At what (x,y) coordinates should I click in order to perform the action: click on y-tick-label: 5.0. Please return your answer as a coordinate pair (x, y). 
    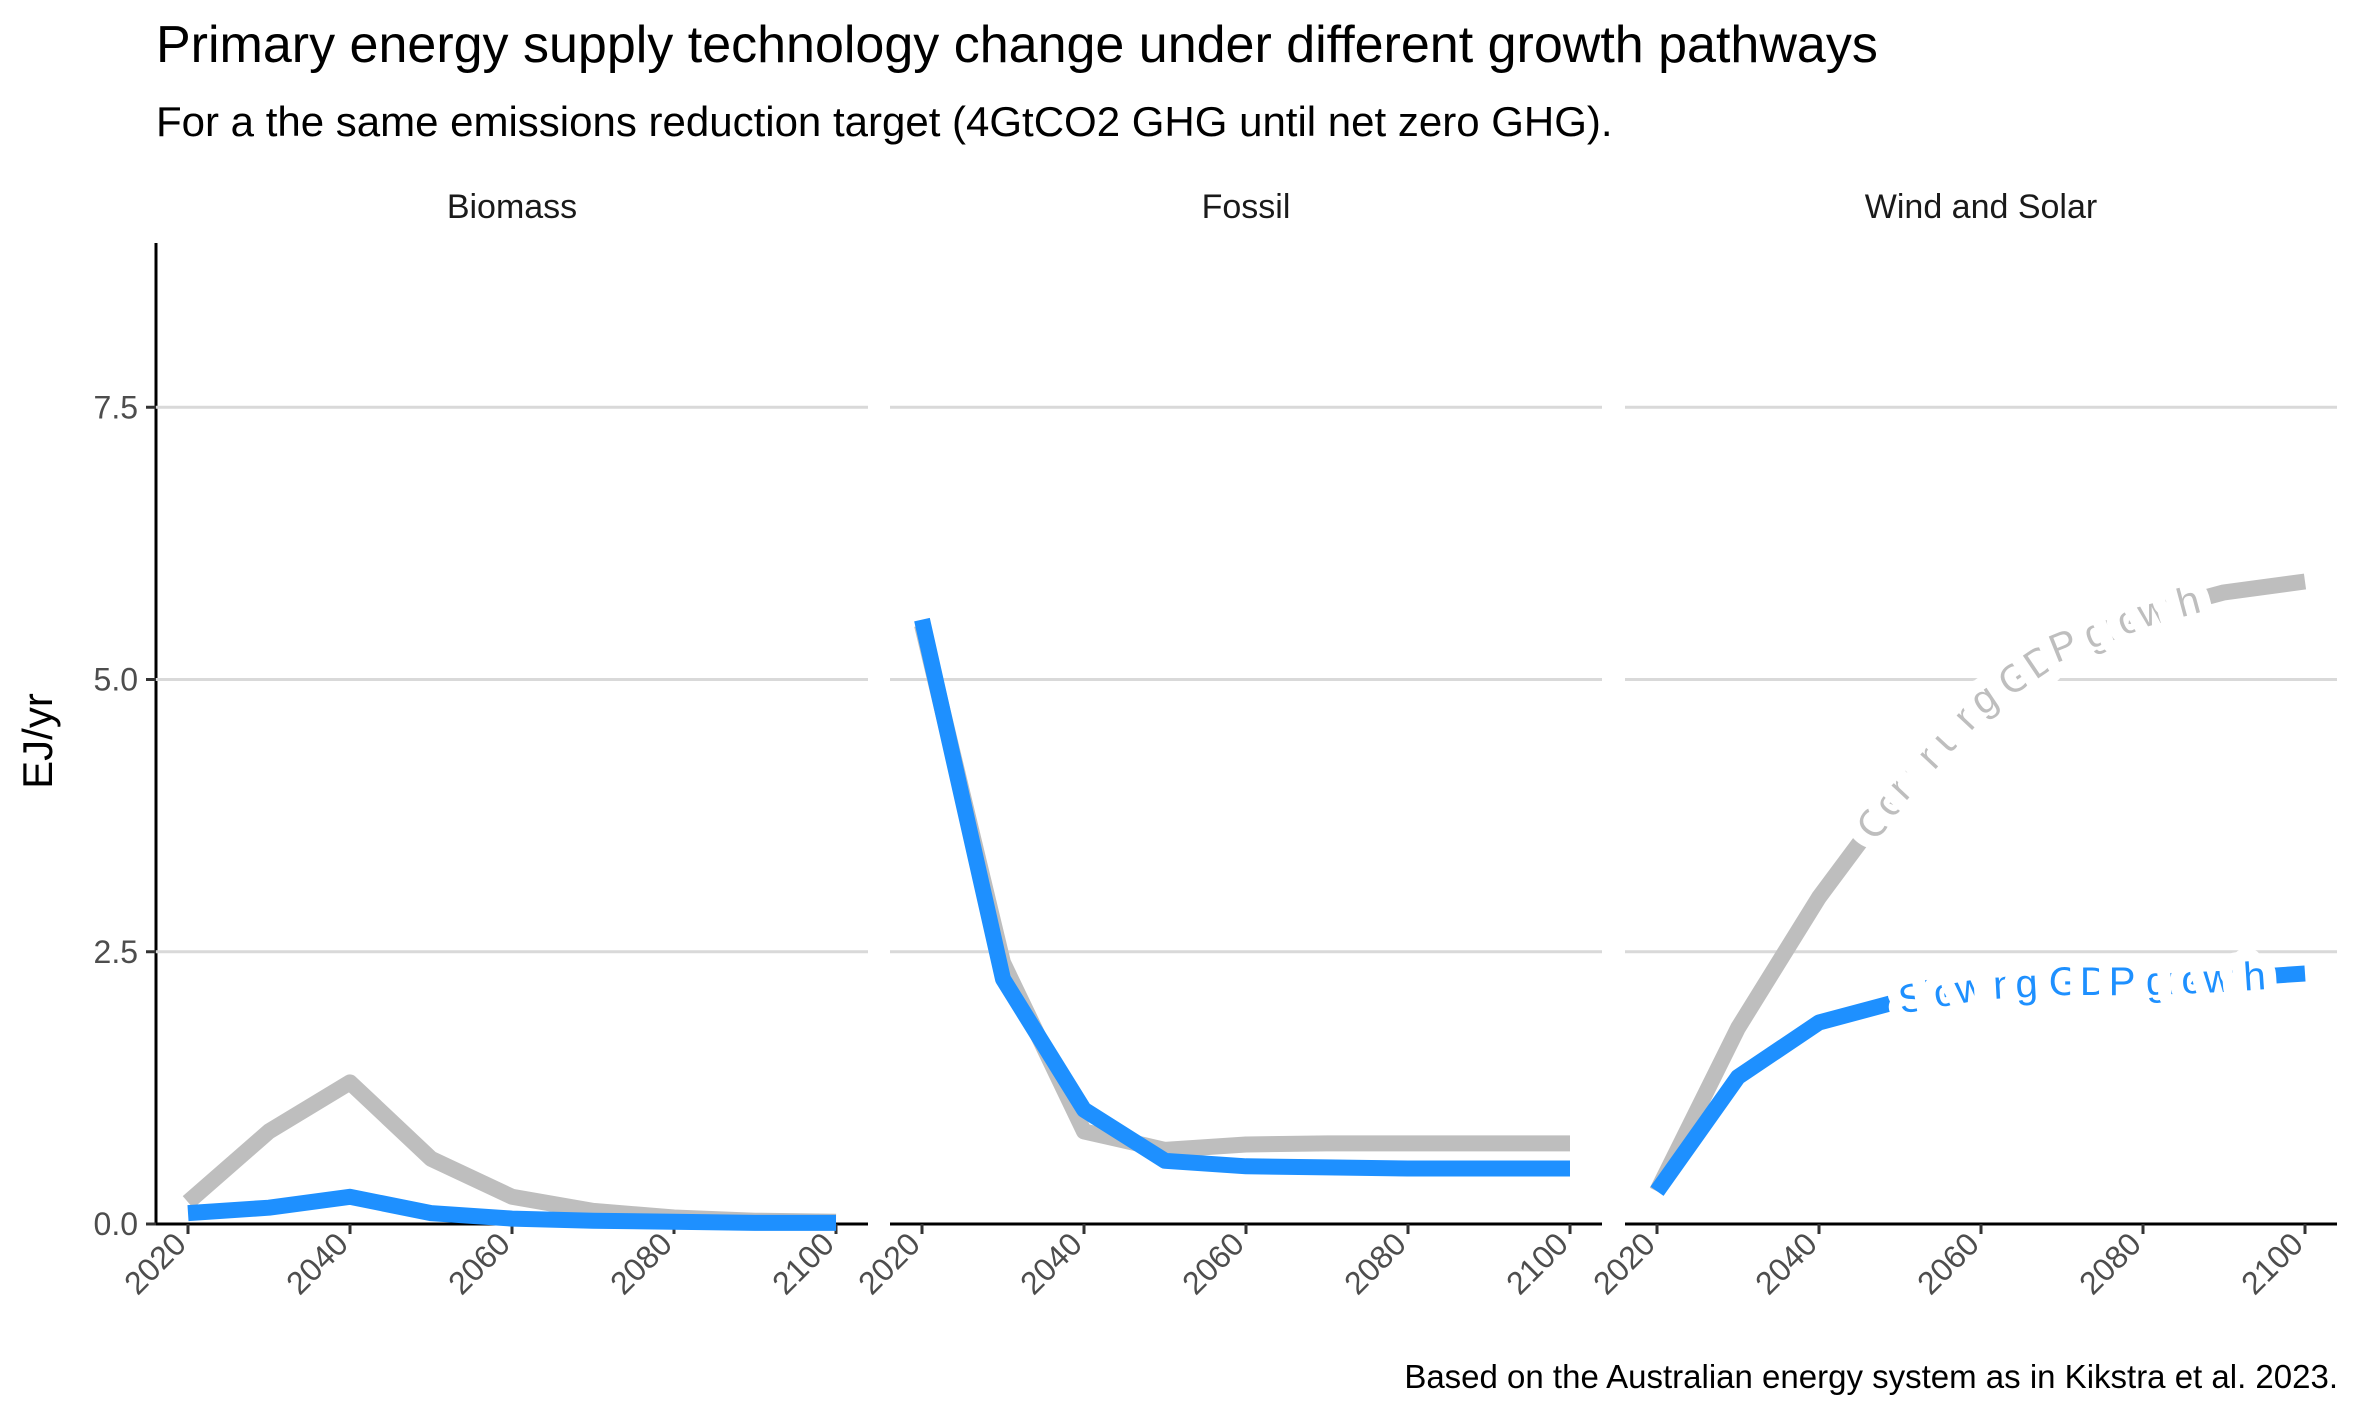
    Looking at the image, I should click on (116, 680).